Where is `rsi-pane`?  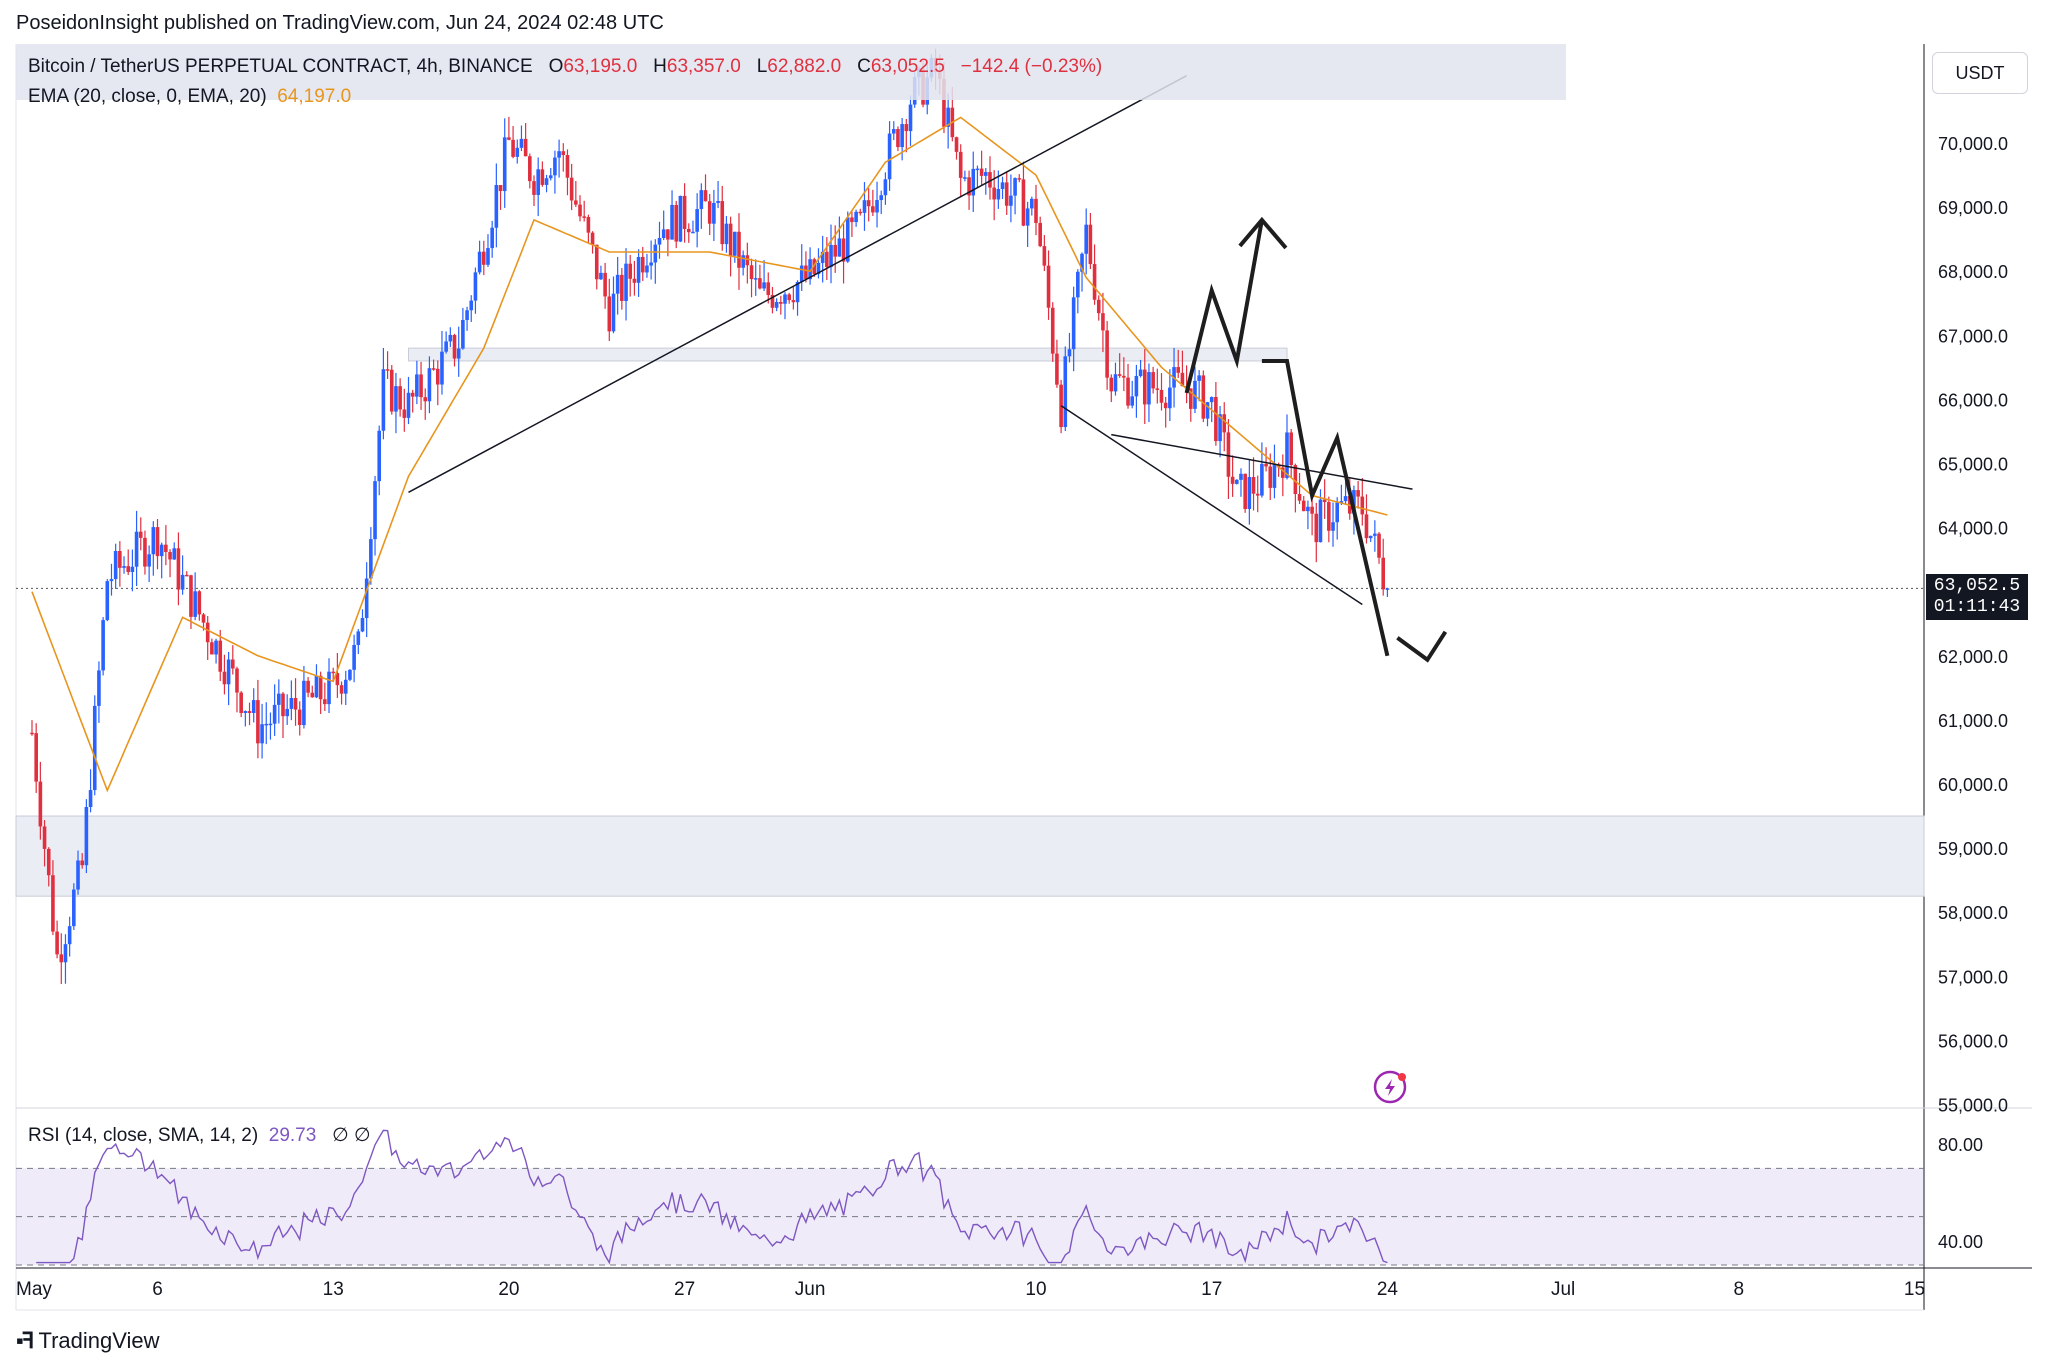 rsi-pane is located at coordinates (970, 1197).